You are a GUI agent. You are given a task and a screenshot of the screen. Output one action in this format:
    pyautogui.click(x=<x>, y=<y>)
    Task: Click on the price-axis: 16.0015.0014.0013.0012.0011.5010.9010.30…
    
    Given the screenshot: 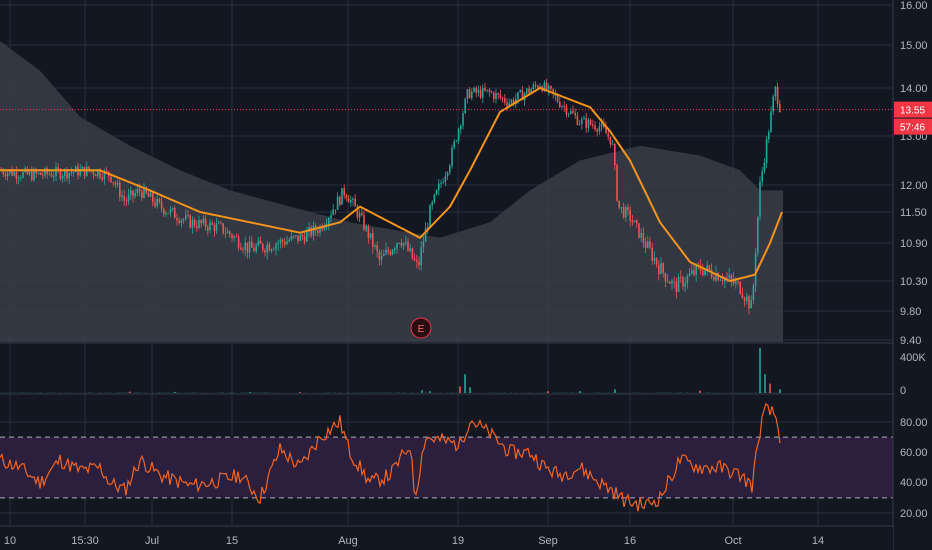 What is the action you would take?
    pyautogui.click(x=913, y=275)
    